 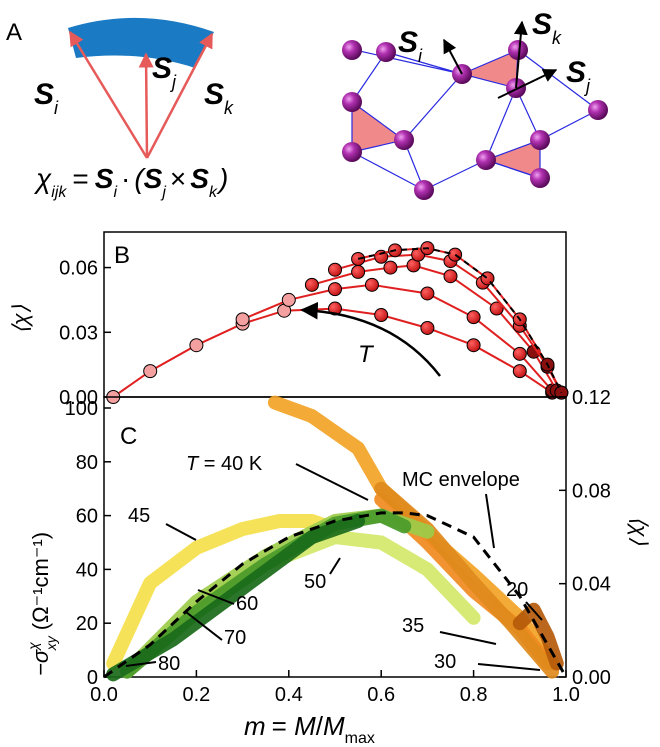 What do you see at coordinates (366, 354) in the screenshot?
I see `t-arrow-label: T` at bounding box center [366, 354].